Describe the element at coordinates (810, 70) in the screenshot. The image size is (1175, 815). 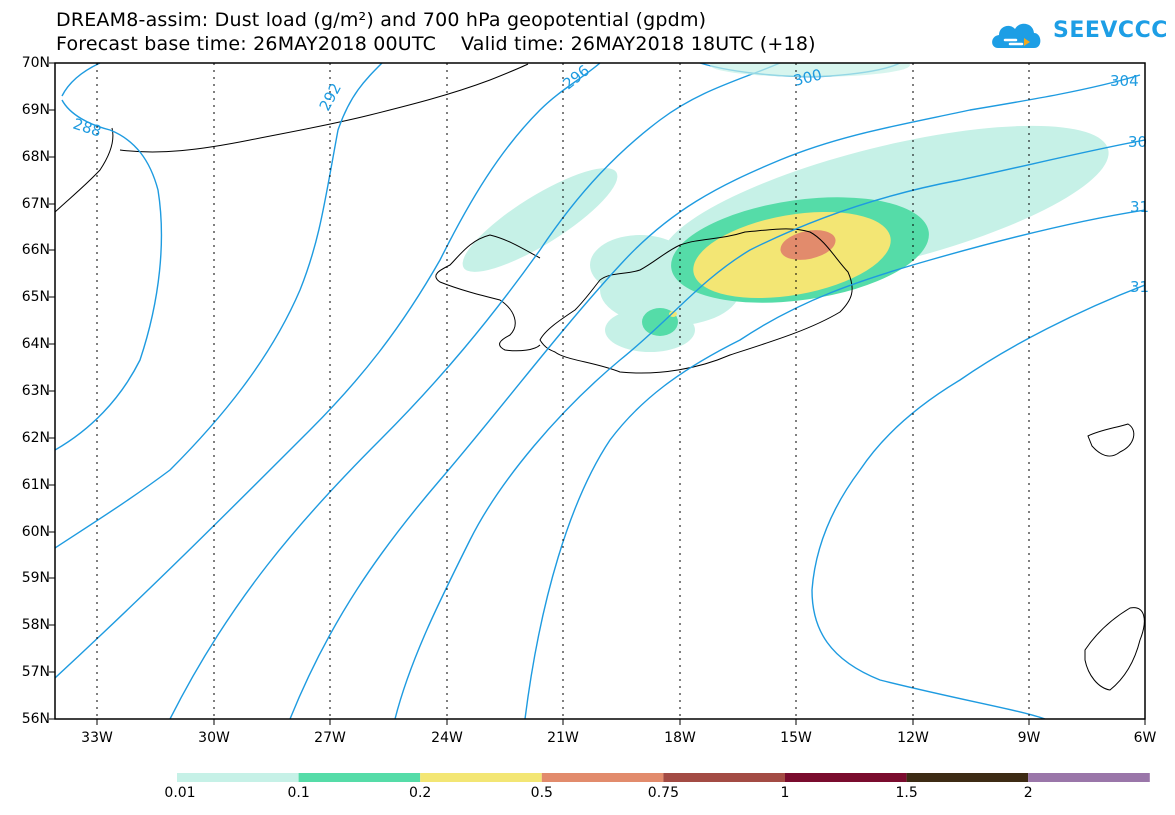
I see `dust-field-top` at that location.